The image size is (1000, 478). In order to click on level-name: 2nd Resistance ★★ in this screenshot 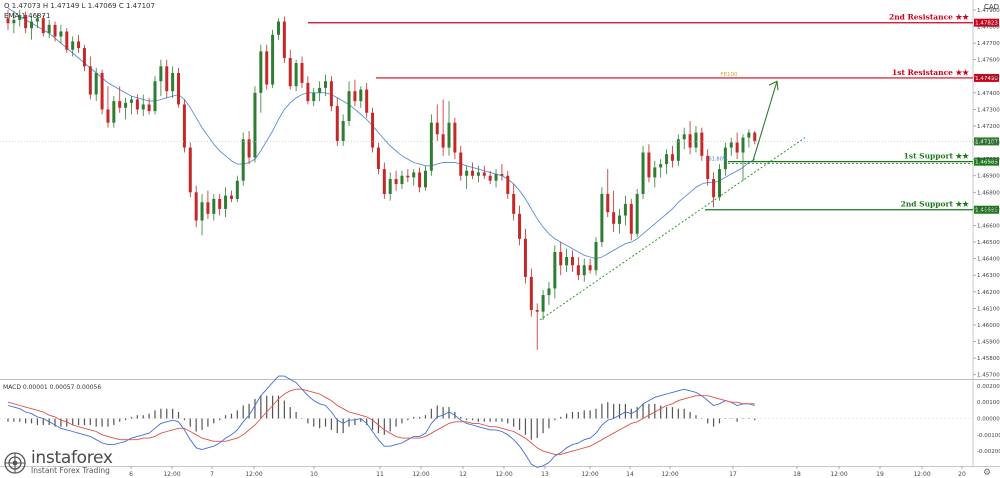, I will do `click(929, 17)`.